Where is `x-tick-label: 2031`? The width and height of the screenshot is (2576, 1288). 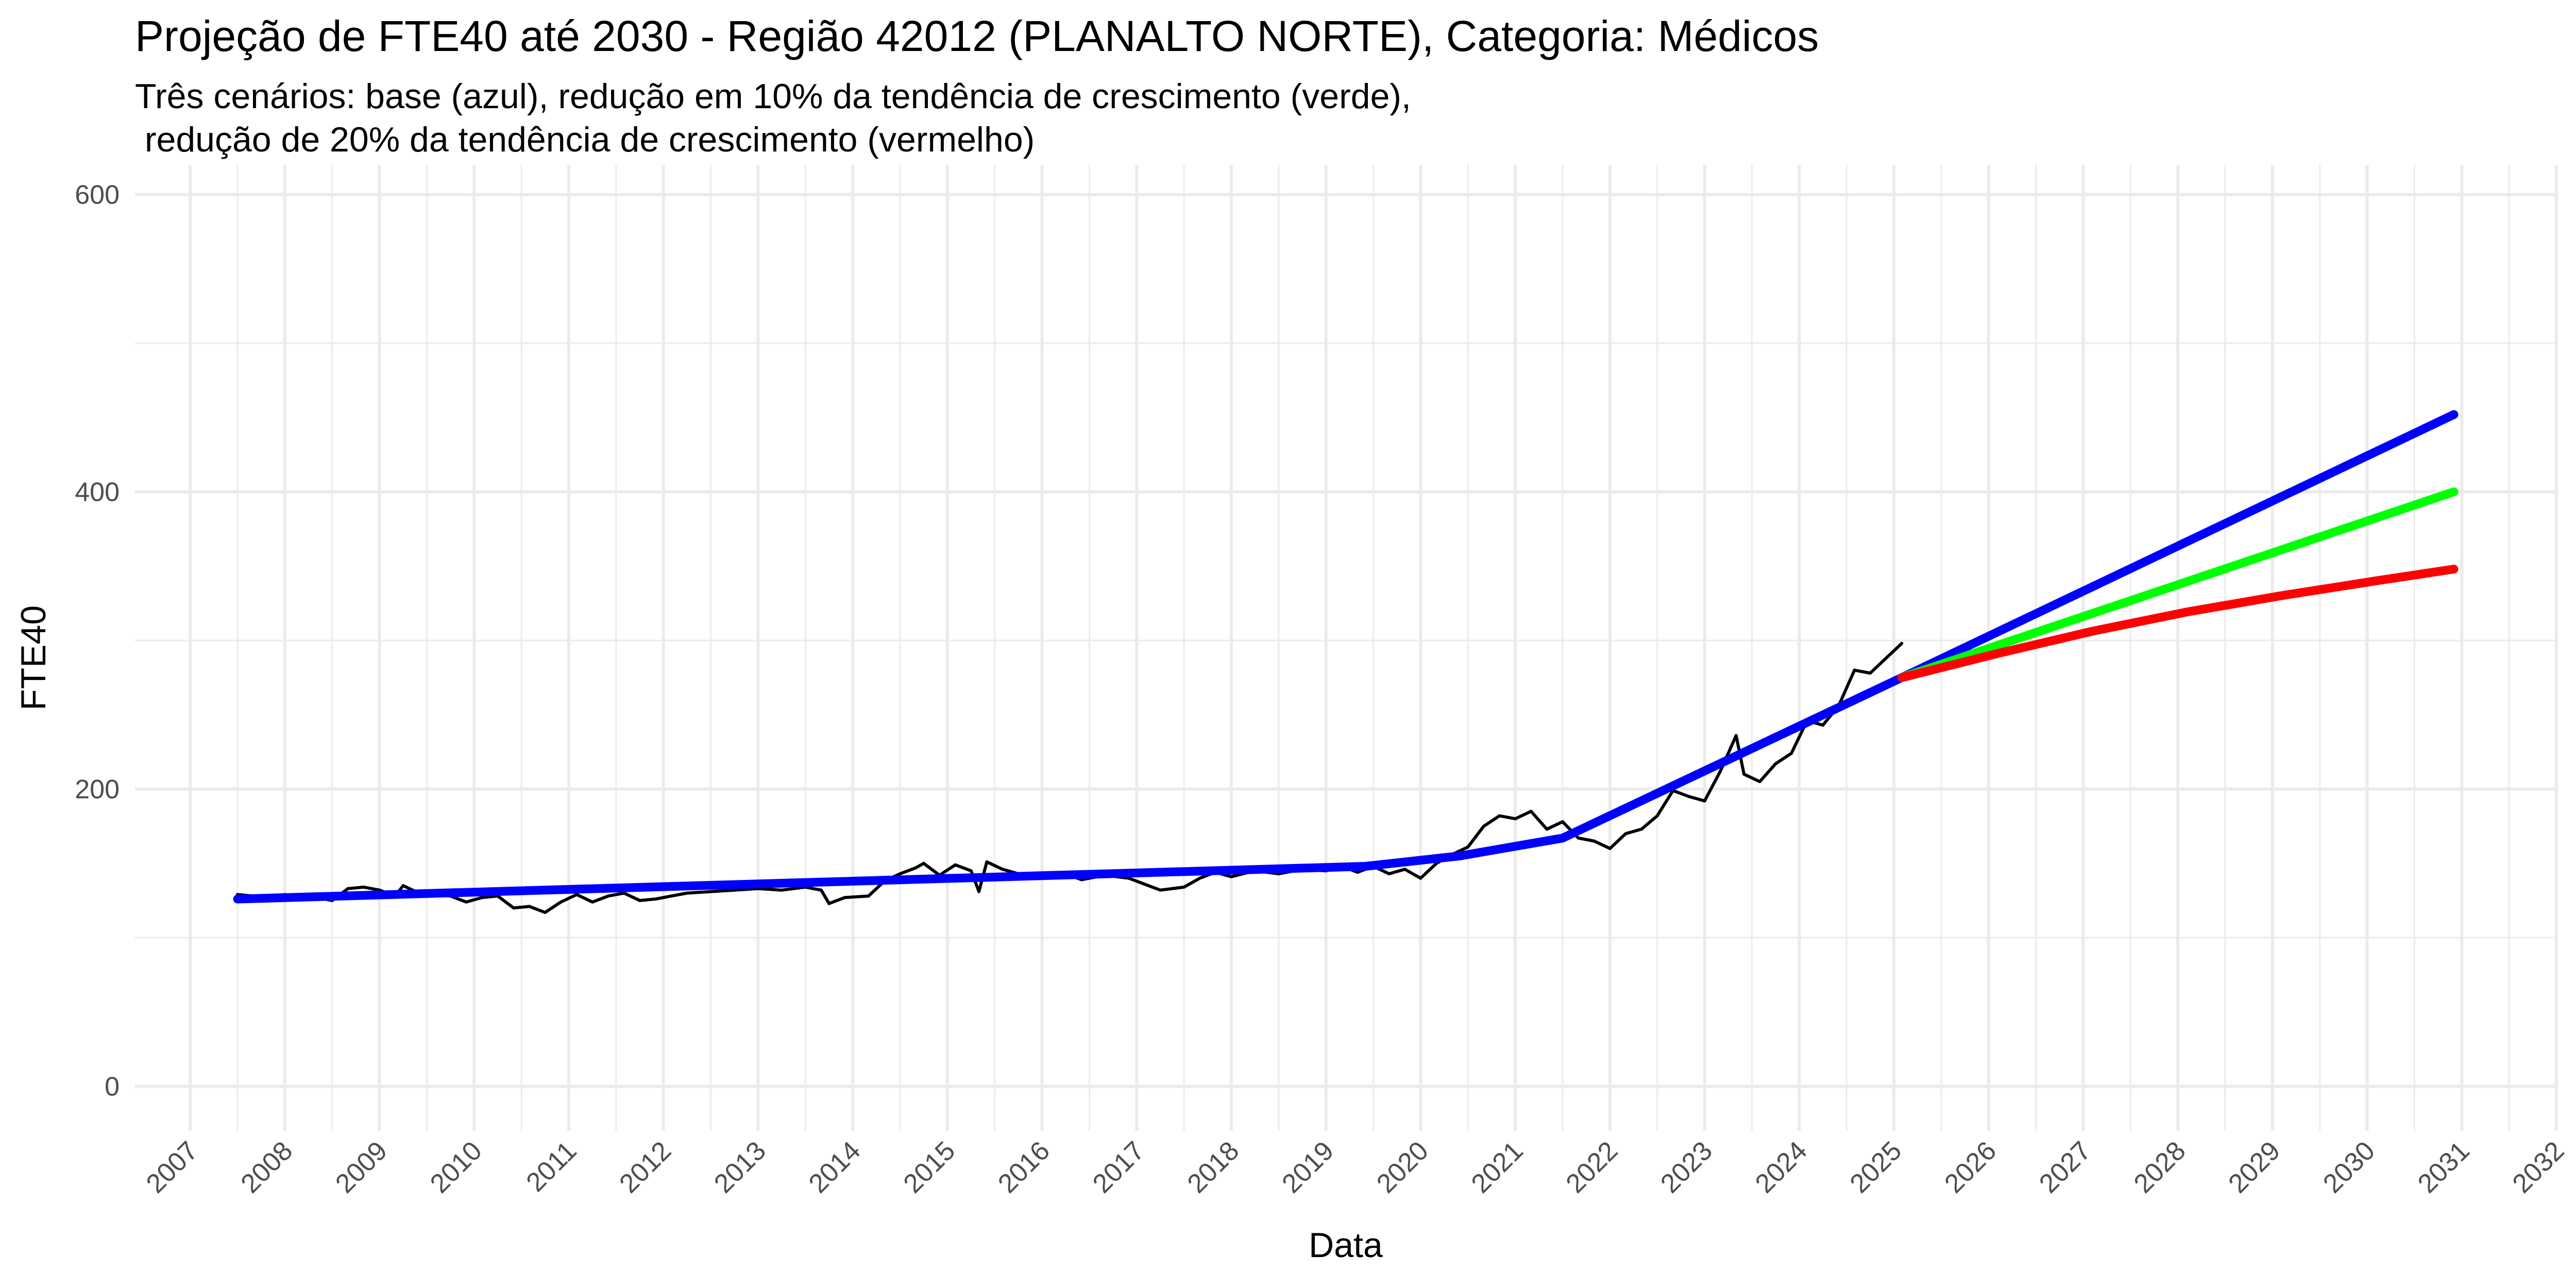 x-tick-label: 2031 is located at coordinates (2444, 1167).